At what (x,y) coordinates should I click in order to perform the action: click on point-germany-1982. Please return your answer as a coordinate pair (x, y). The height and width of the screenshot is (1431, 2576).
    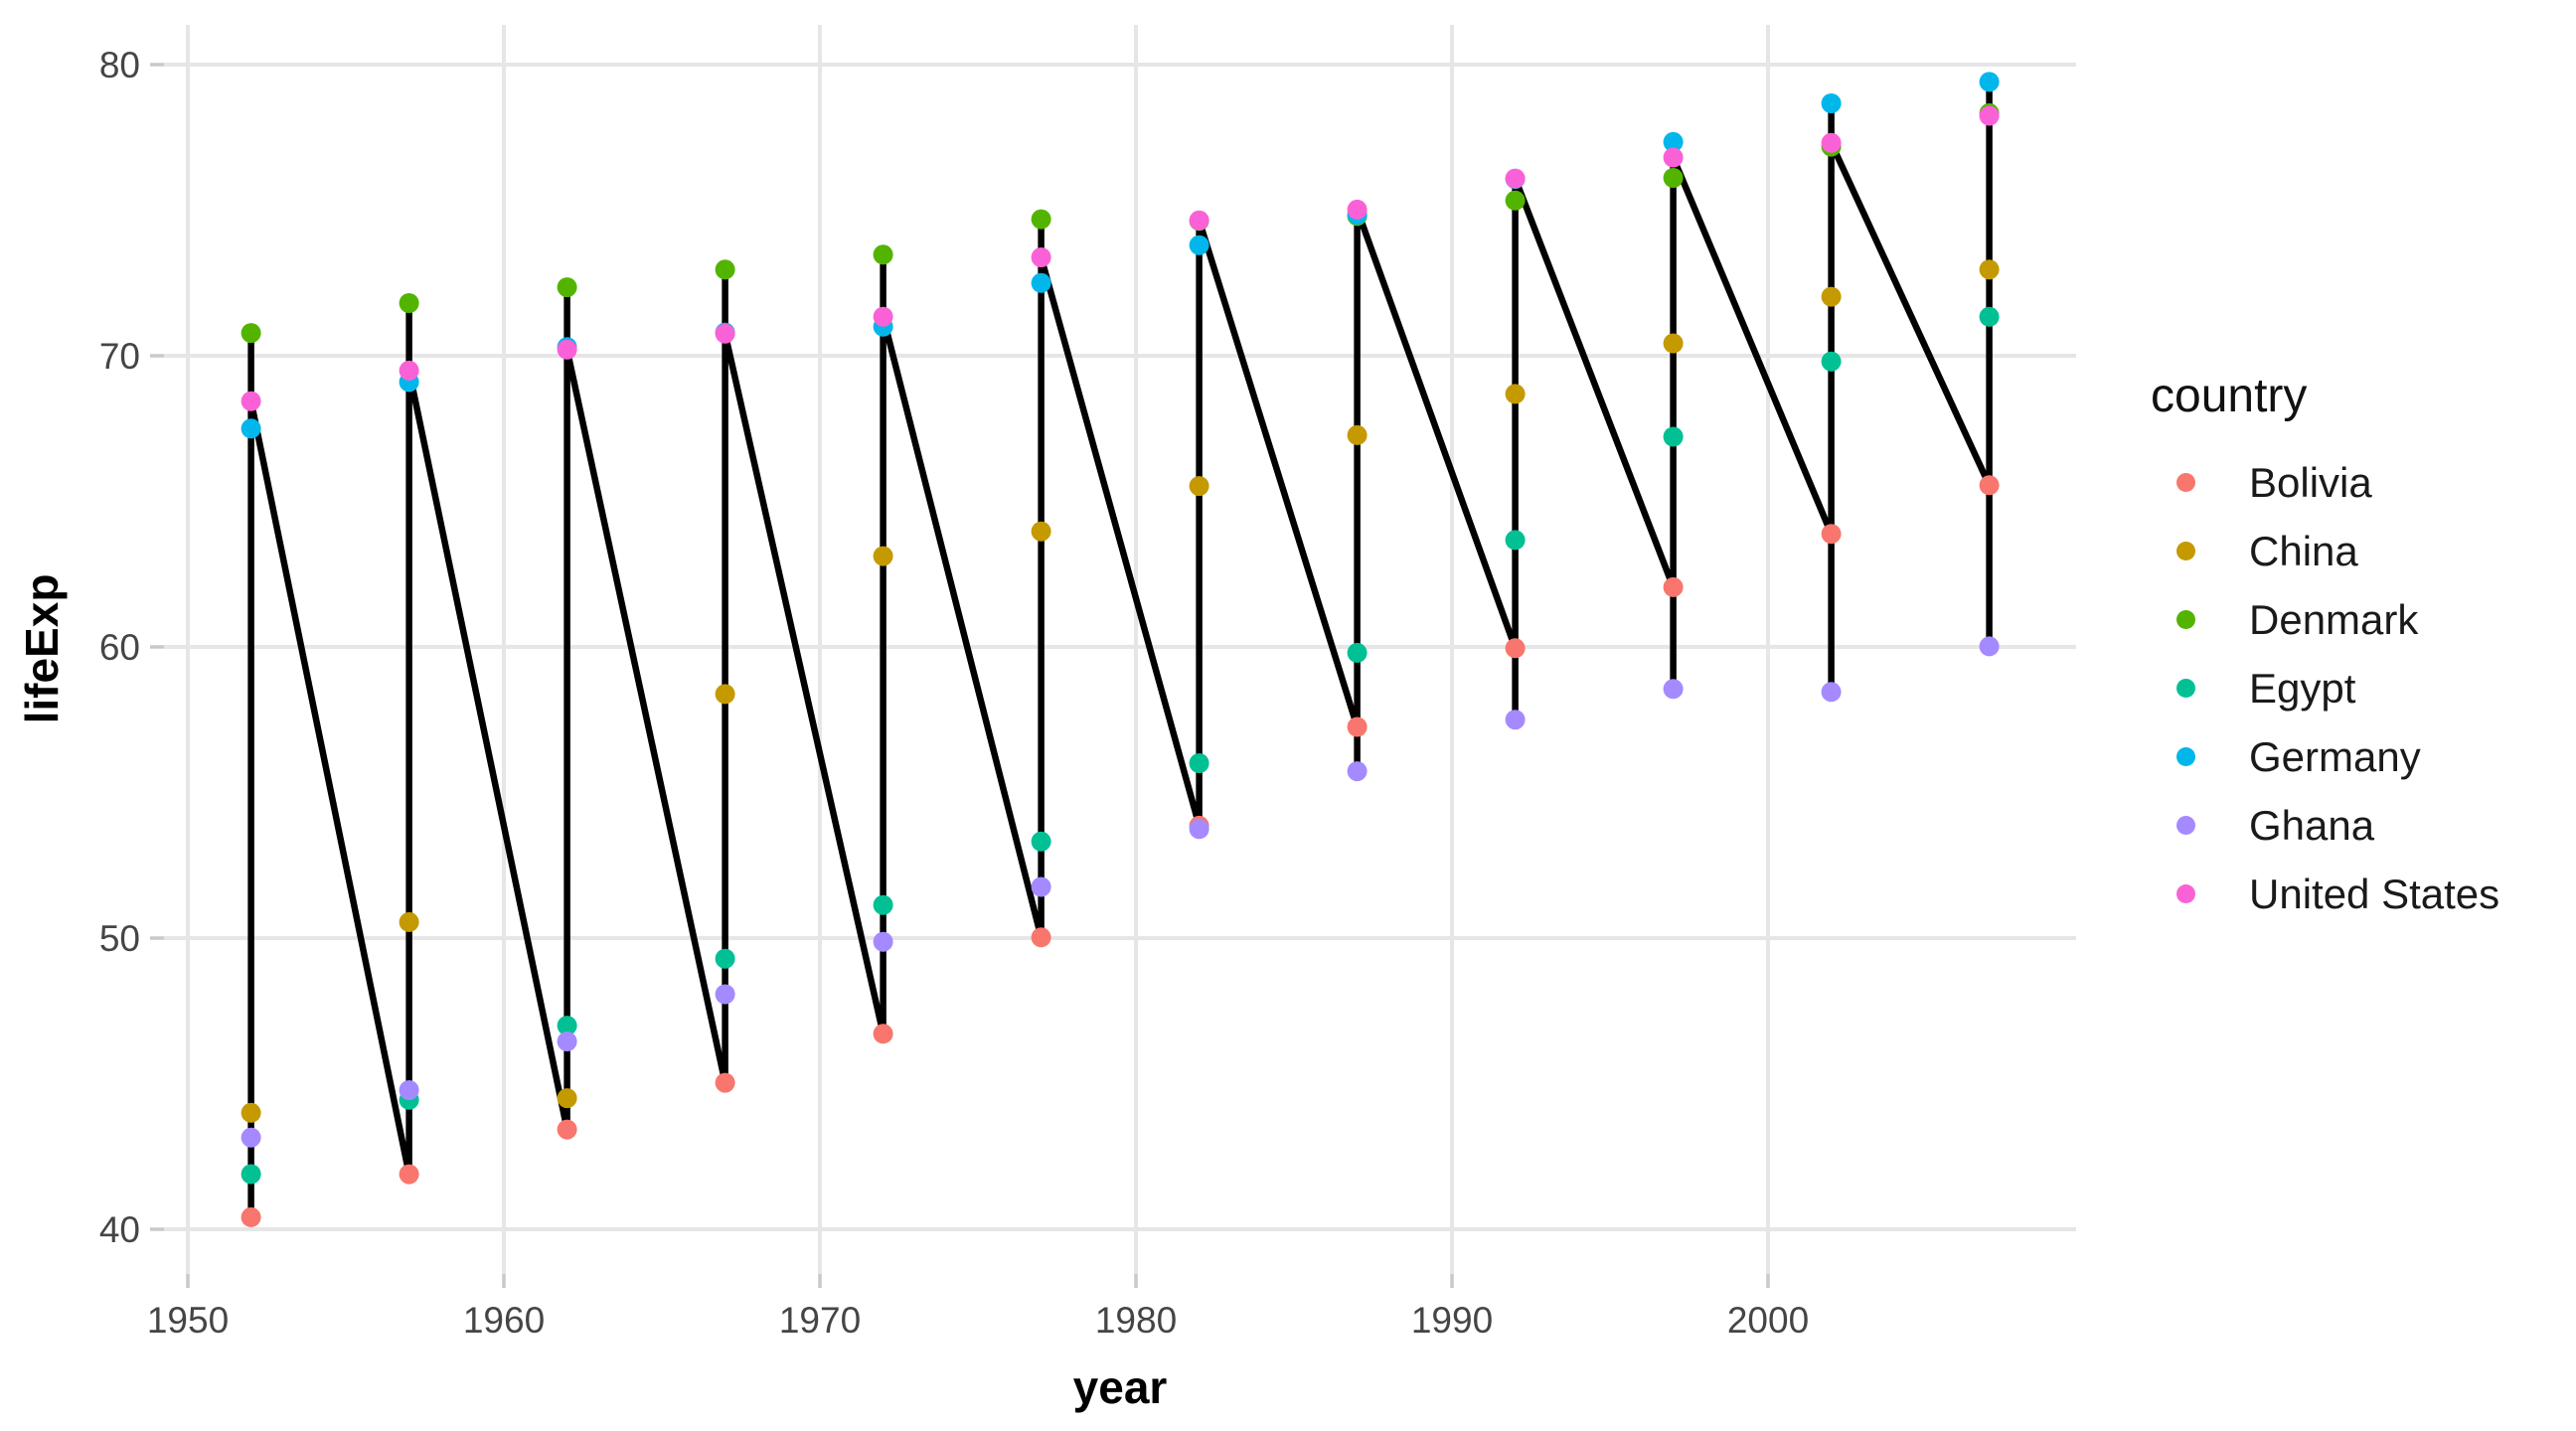
    Looking at the image, I should click on (1199, 245).